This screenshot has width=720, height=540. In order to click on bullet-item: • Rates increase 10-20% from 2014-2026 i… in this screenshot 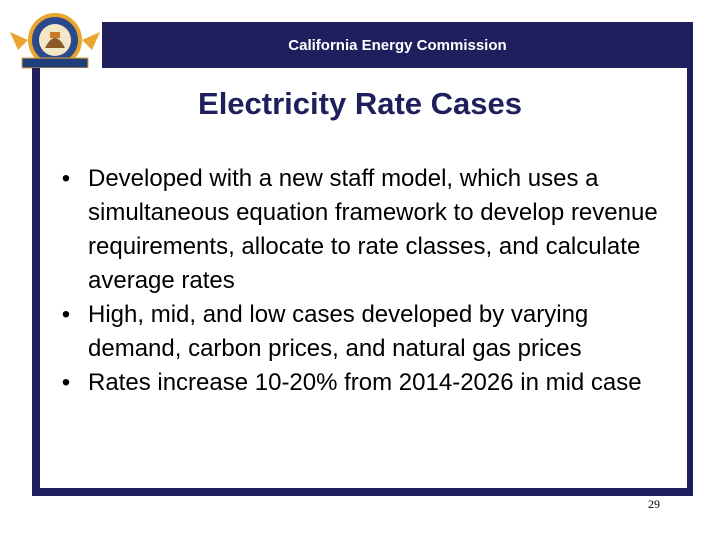, I will do `click(366, 383)`.